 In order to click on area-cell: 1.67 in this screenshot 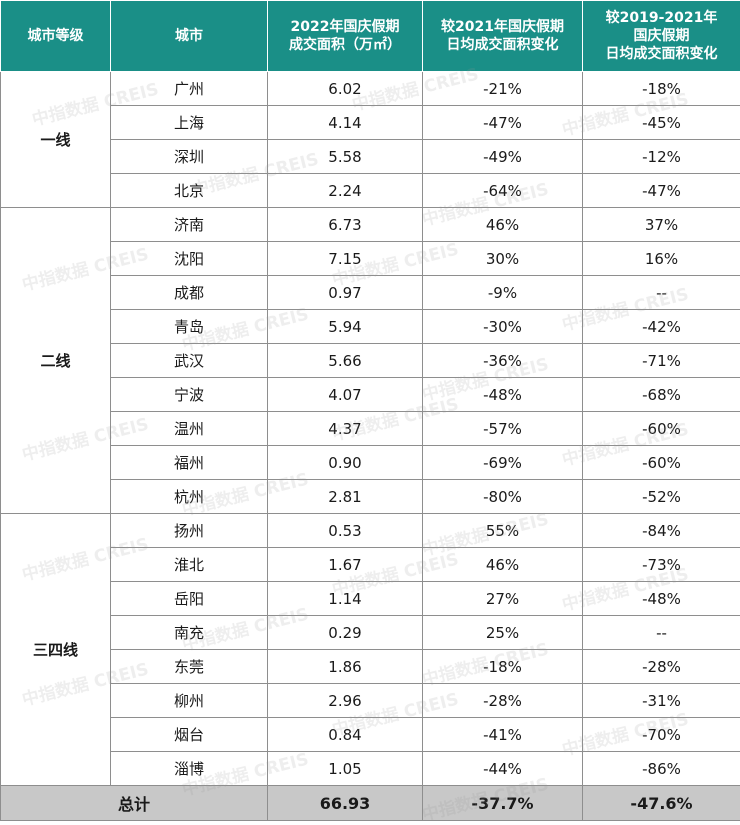, I will do `click(345, 565)`.